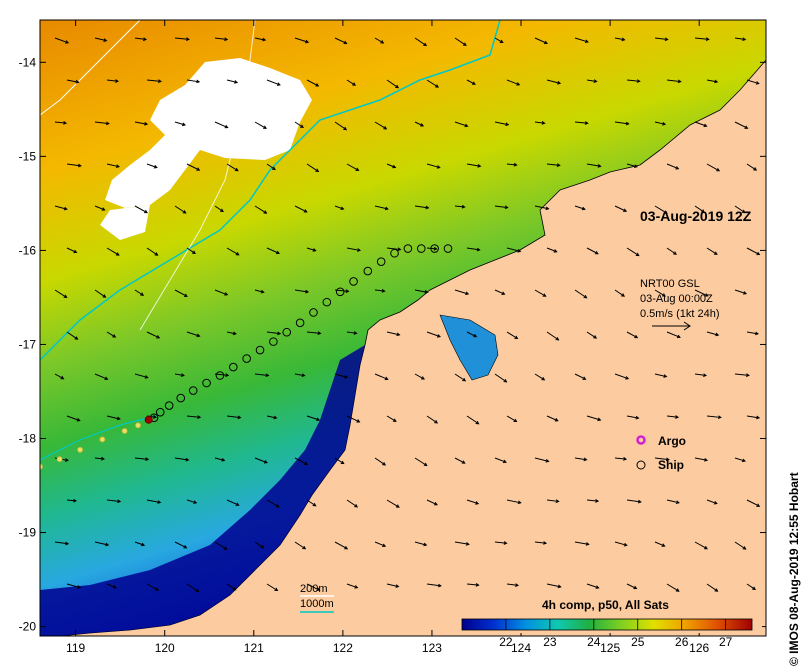  What do you see at coordinates (641, 465) in the screenshot?
I see `ship-symbol` at bounding box center [641, 465].